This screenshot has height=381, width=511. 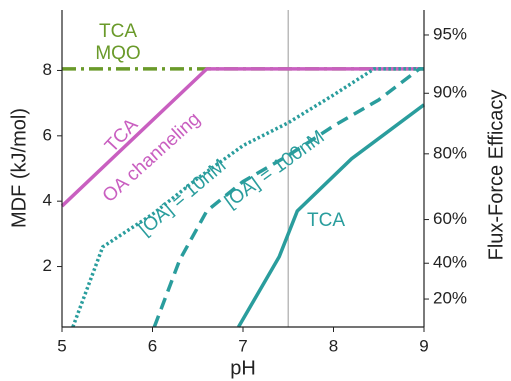 What do you see at coordinates (450, 92) in the screenshot?
I see `y2-tick-label: 90%` at bounding box center [450, 92].